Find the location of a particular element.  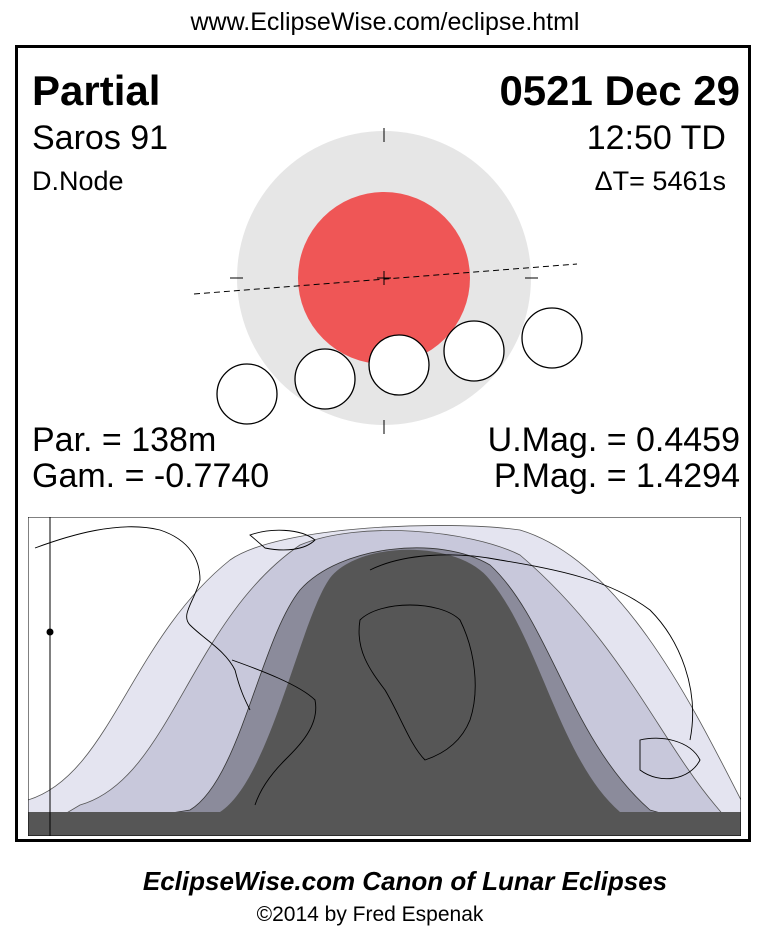

eurasia-coast is located at coordinates (531, 647).